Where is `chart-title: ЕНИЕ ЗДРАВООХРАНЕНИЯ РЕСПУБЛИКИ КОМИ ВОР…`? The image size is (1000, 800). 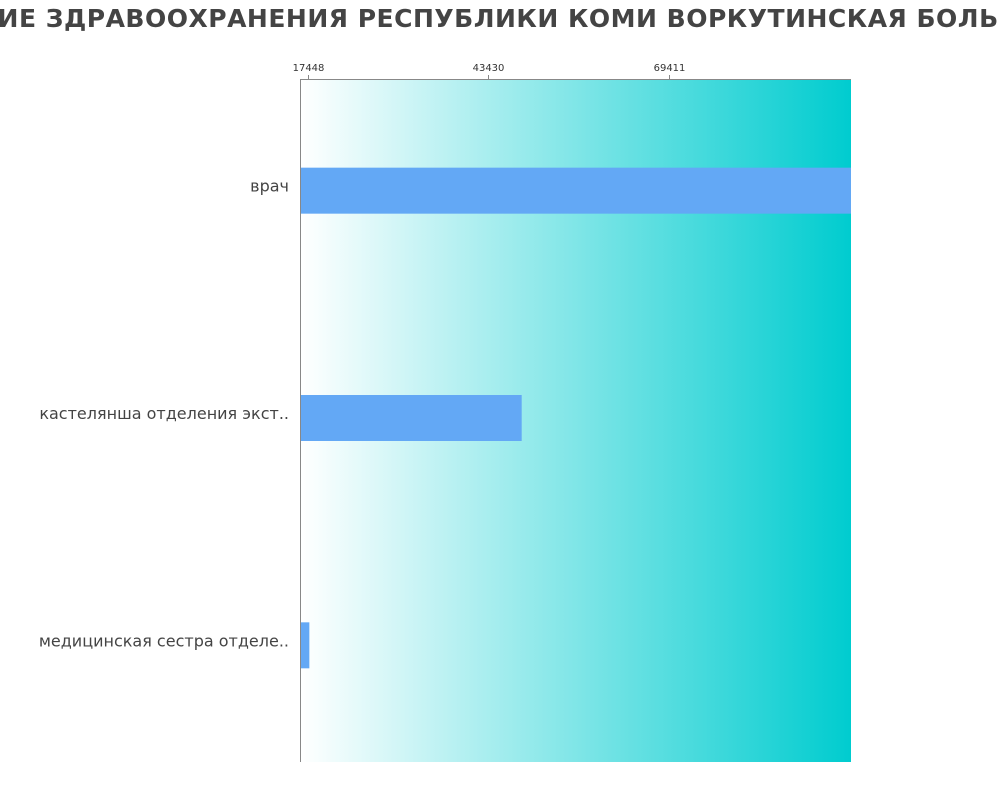 chart-title: ЕНИЕ ЗДРАВООХРАНЕНИЯ РЕСПУБЛИКИ КОМИ ВОР… is located at coordinates (500, 18).